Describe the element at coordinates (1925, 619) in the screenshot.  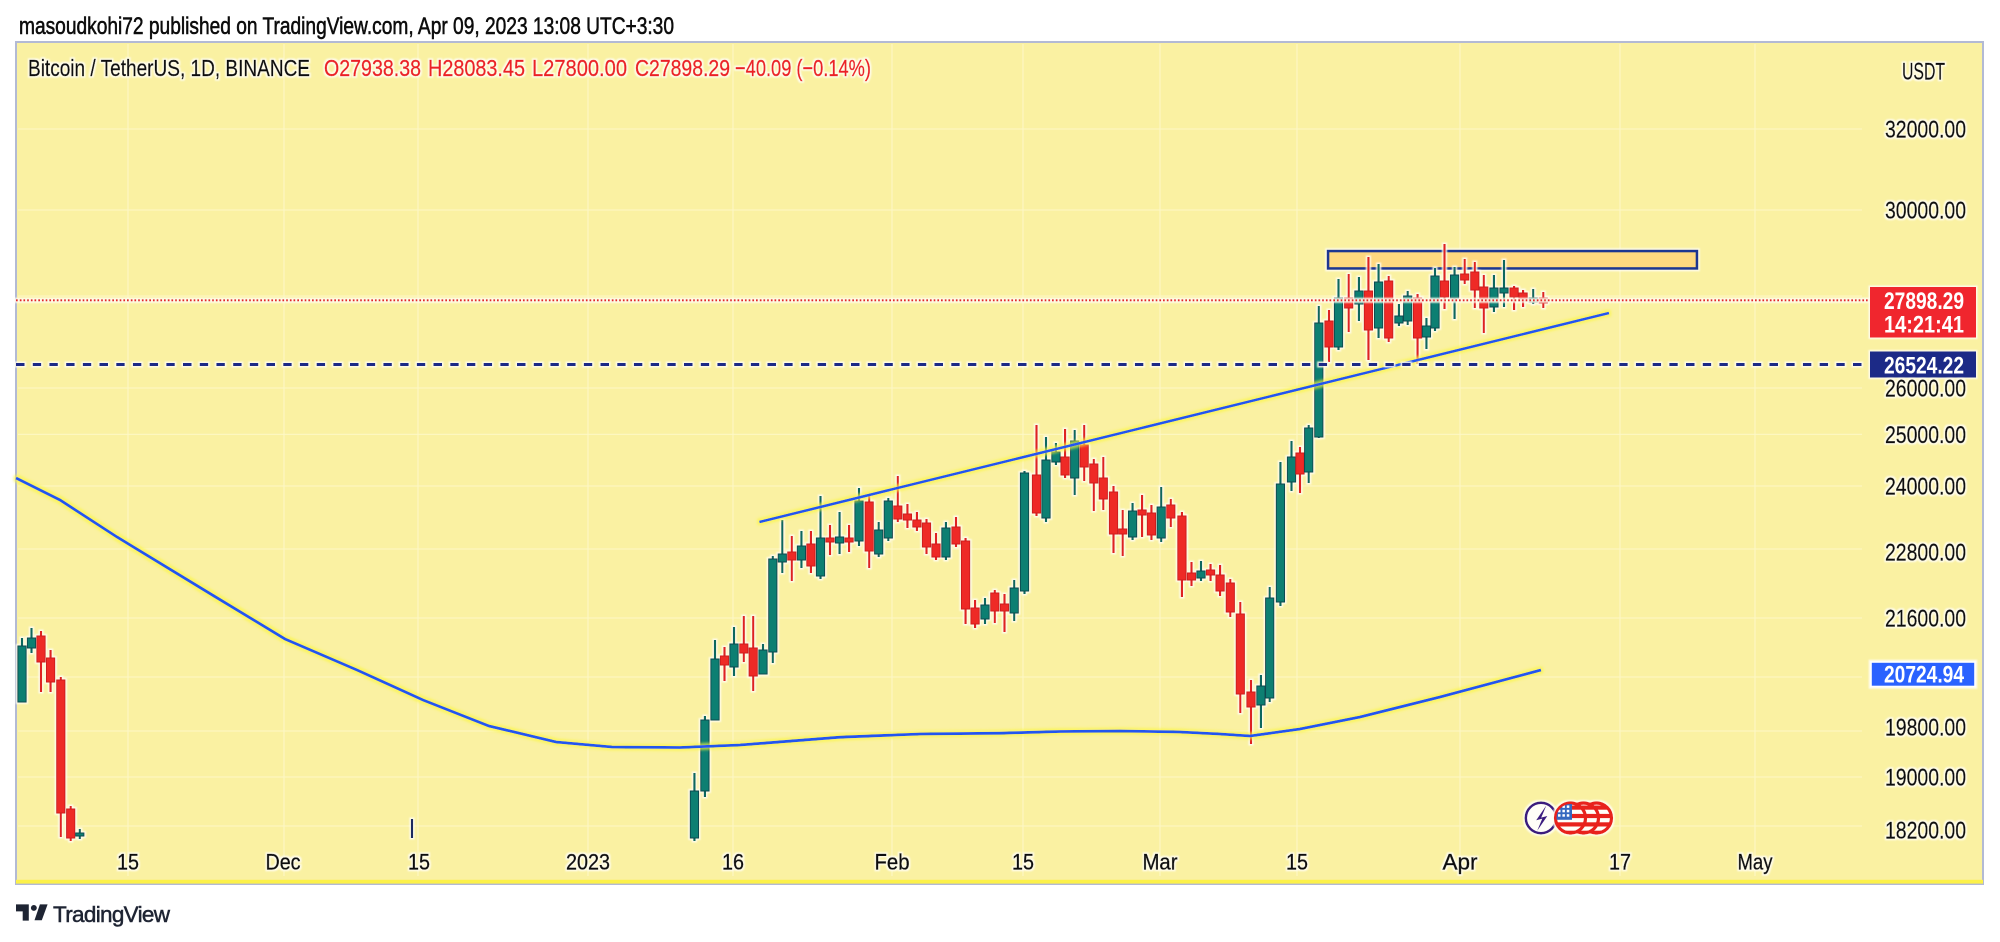
I see `svg-text: 21600.00` at that location.